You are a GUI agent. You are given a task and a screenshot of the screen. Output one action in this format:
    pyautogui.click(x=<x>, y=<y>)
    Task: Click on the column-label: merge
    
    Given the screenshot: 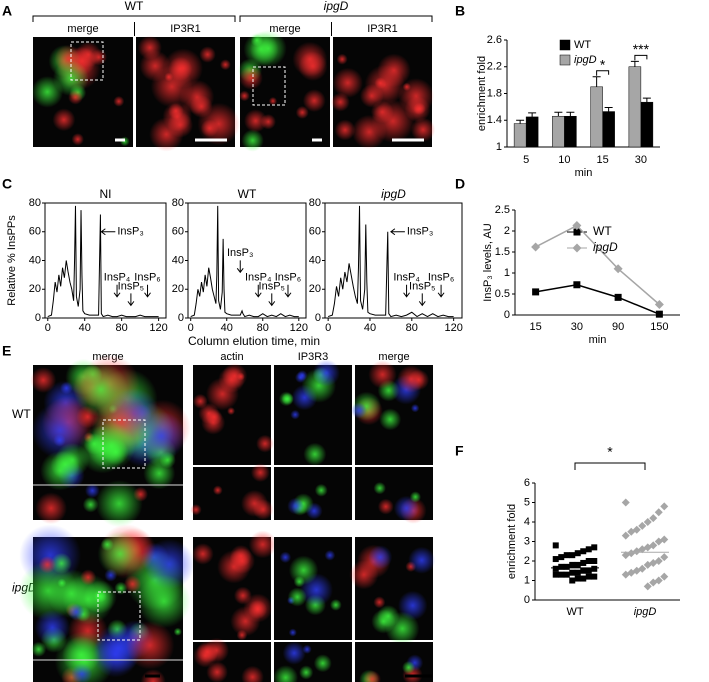 What is the action you would take?
    pyautogui.click(x=393, y=357)
    